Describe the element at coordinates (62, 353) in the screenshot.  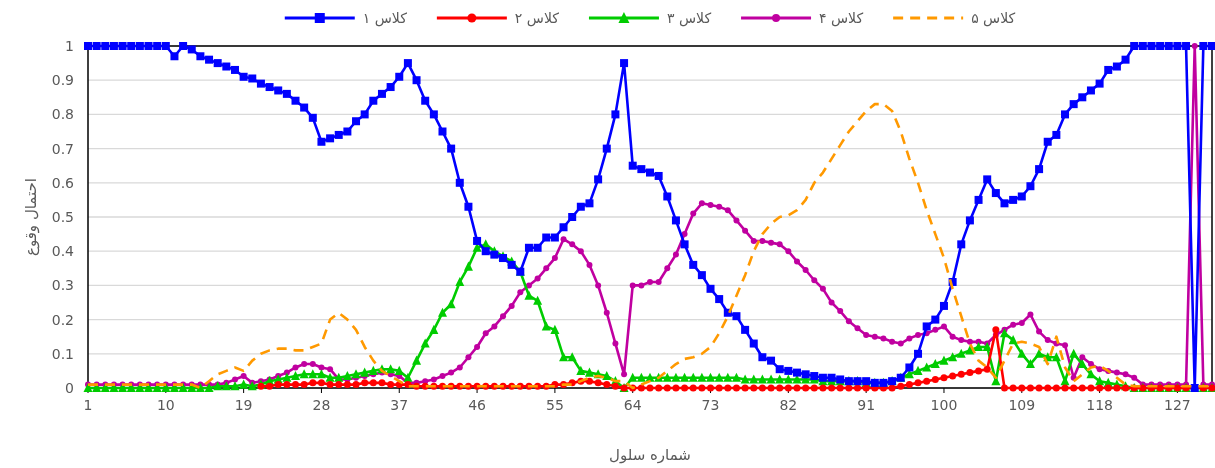
I see `y-tick-label: 0.1` at that location.